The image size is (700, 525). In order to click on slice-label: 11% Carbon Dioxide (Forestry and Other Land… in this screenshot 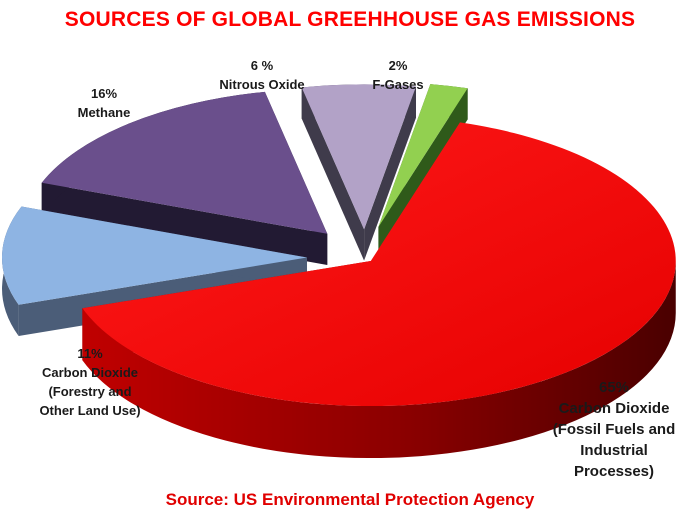, I will do `click(89, 382)`.